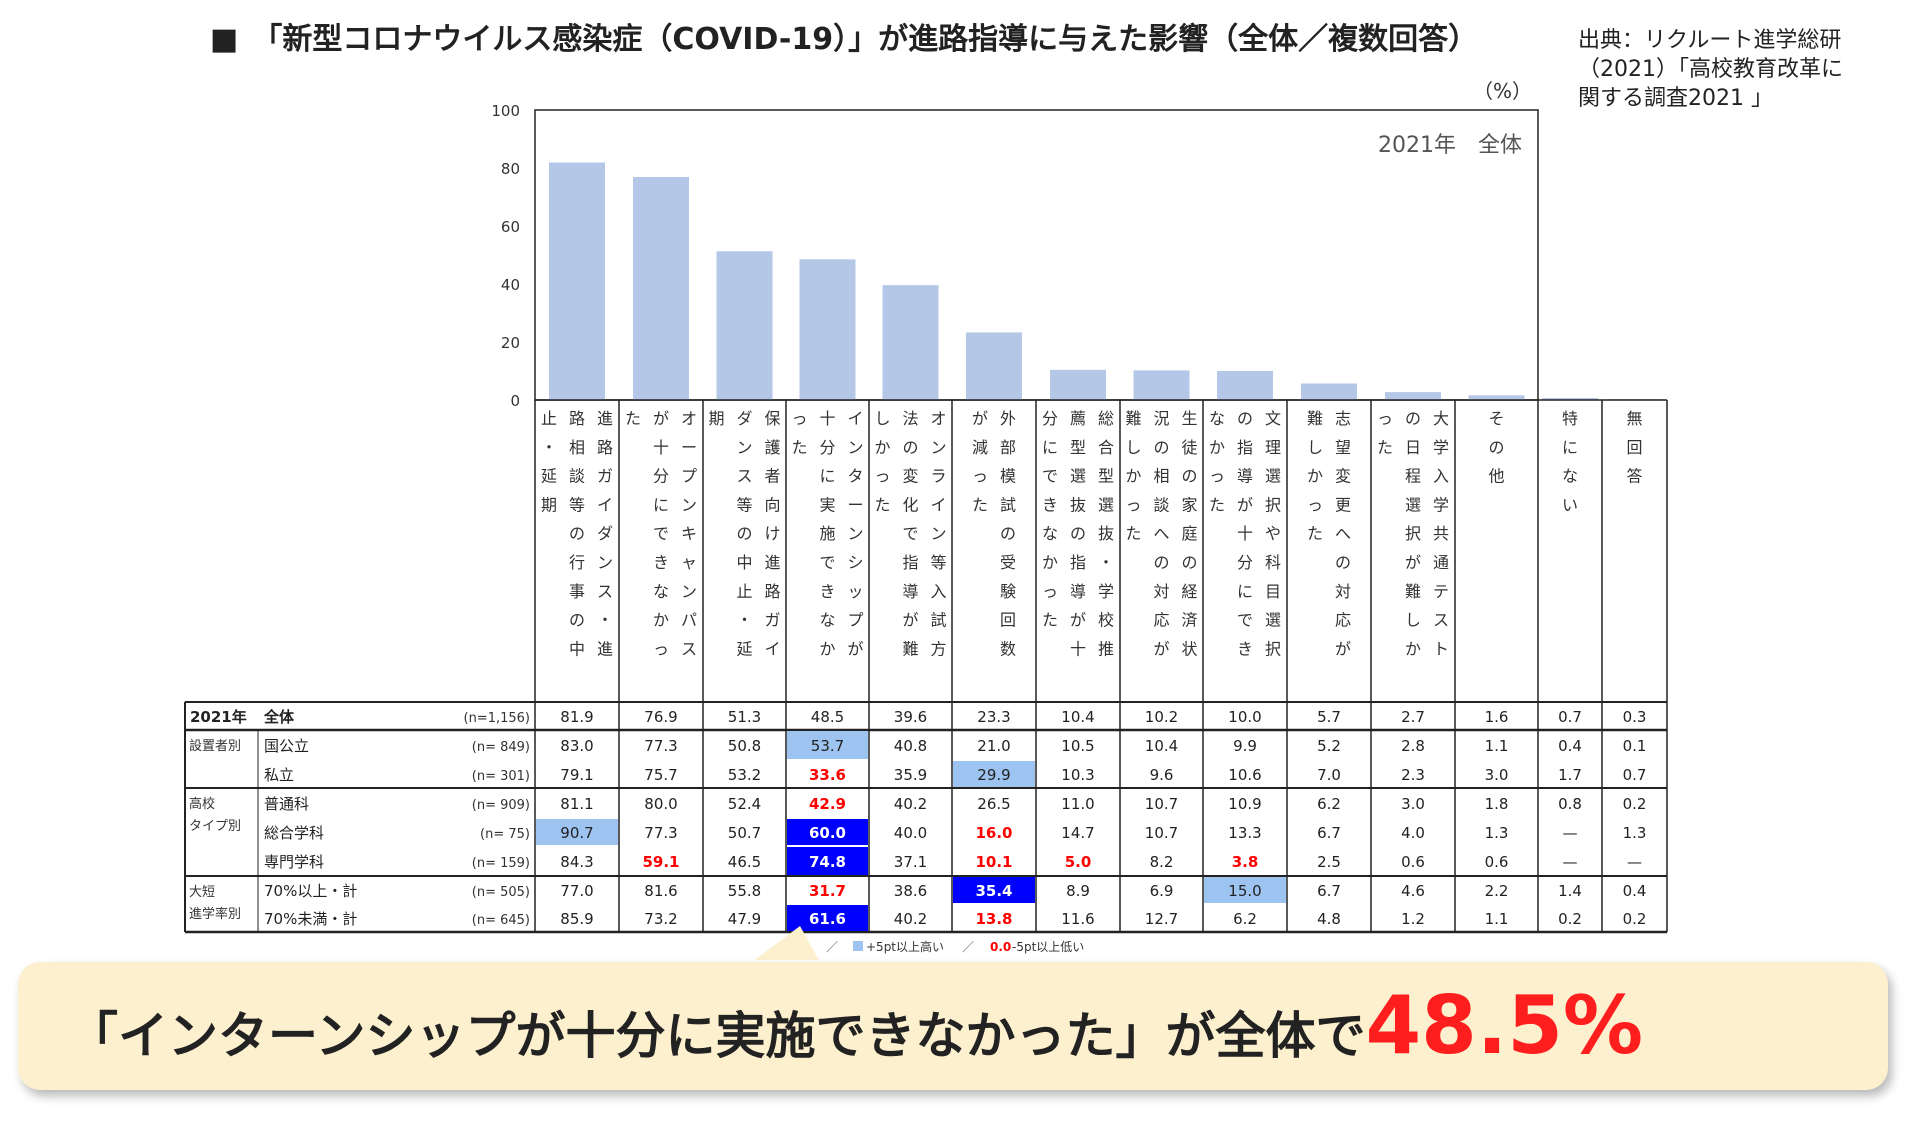 The width and height of the screenshot is (1908, 1136). Describe the element at coordinates (882, 476) in the screenshot. I see `category-label-char: っ` at that location.